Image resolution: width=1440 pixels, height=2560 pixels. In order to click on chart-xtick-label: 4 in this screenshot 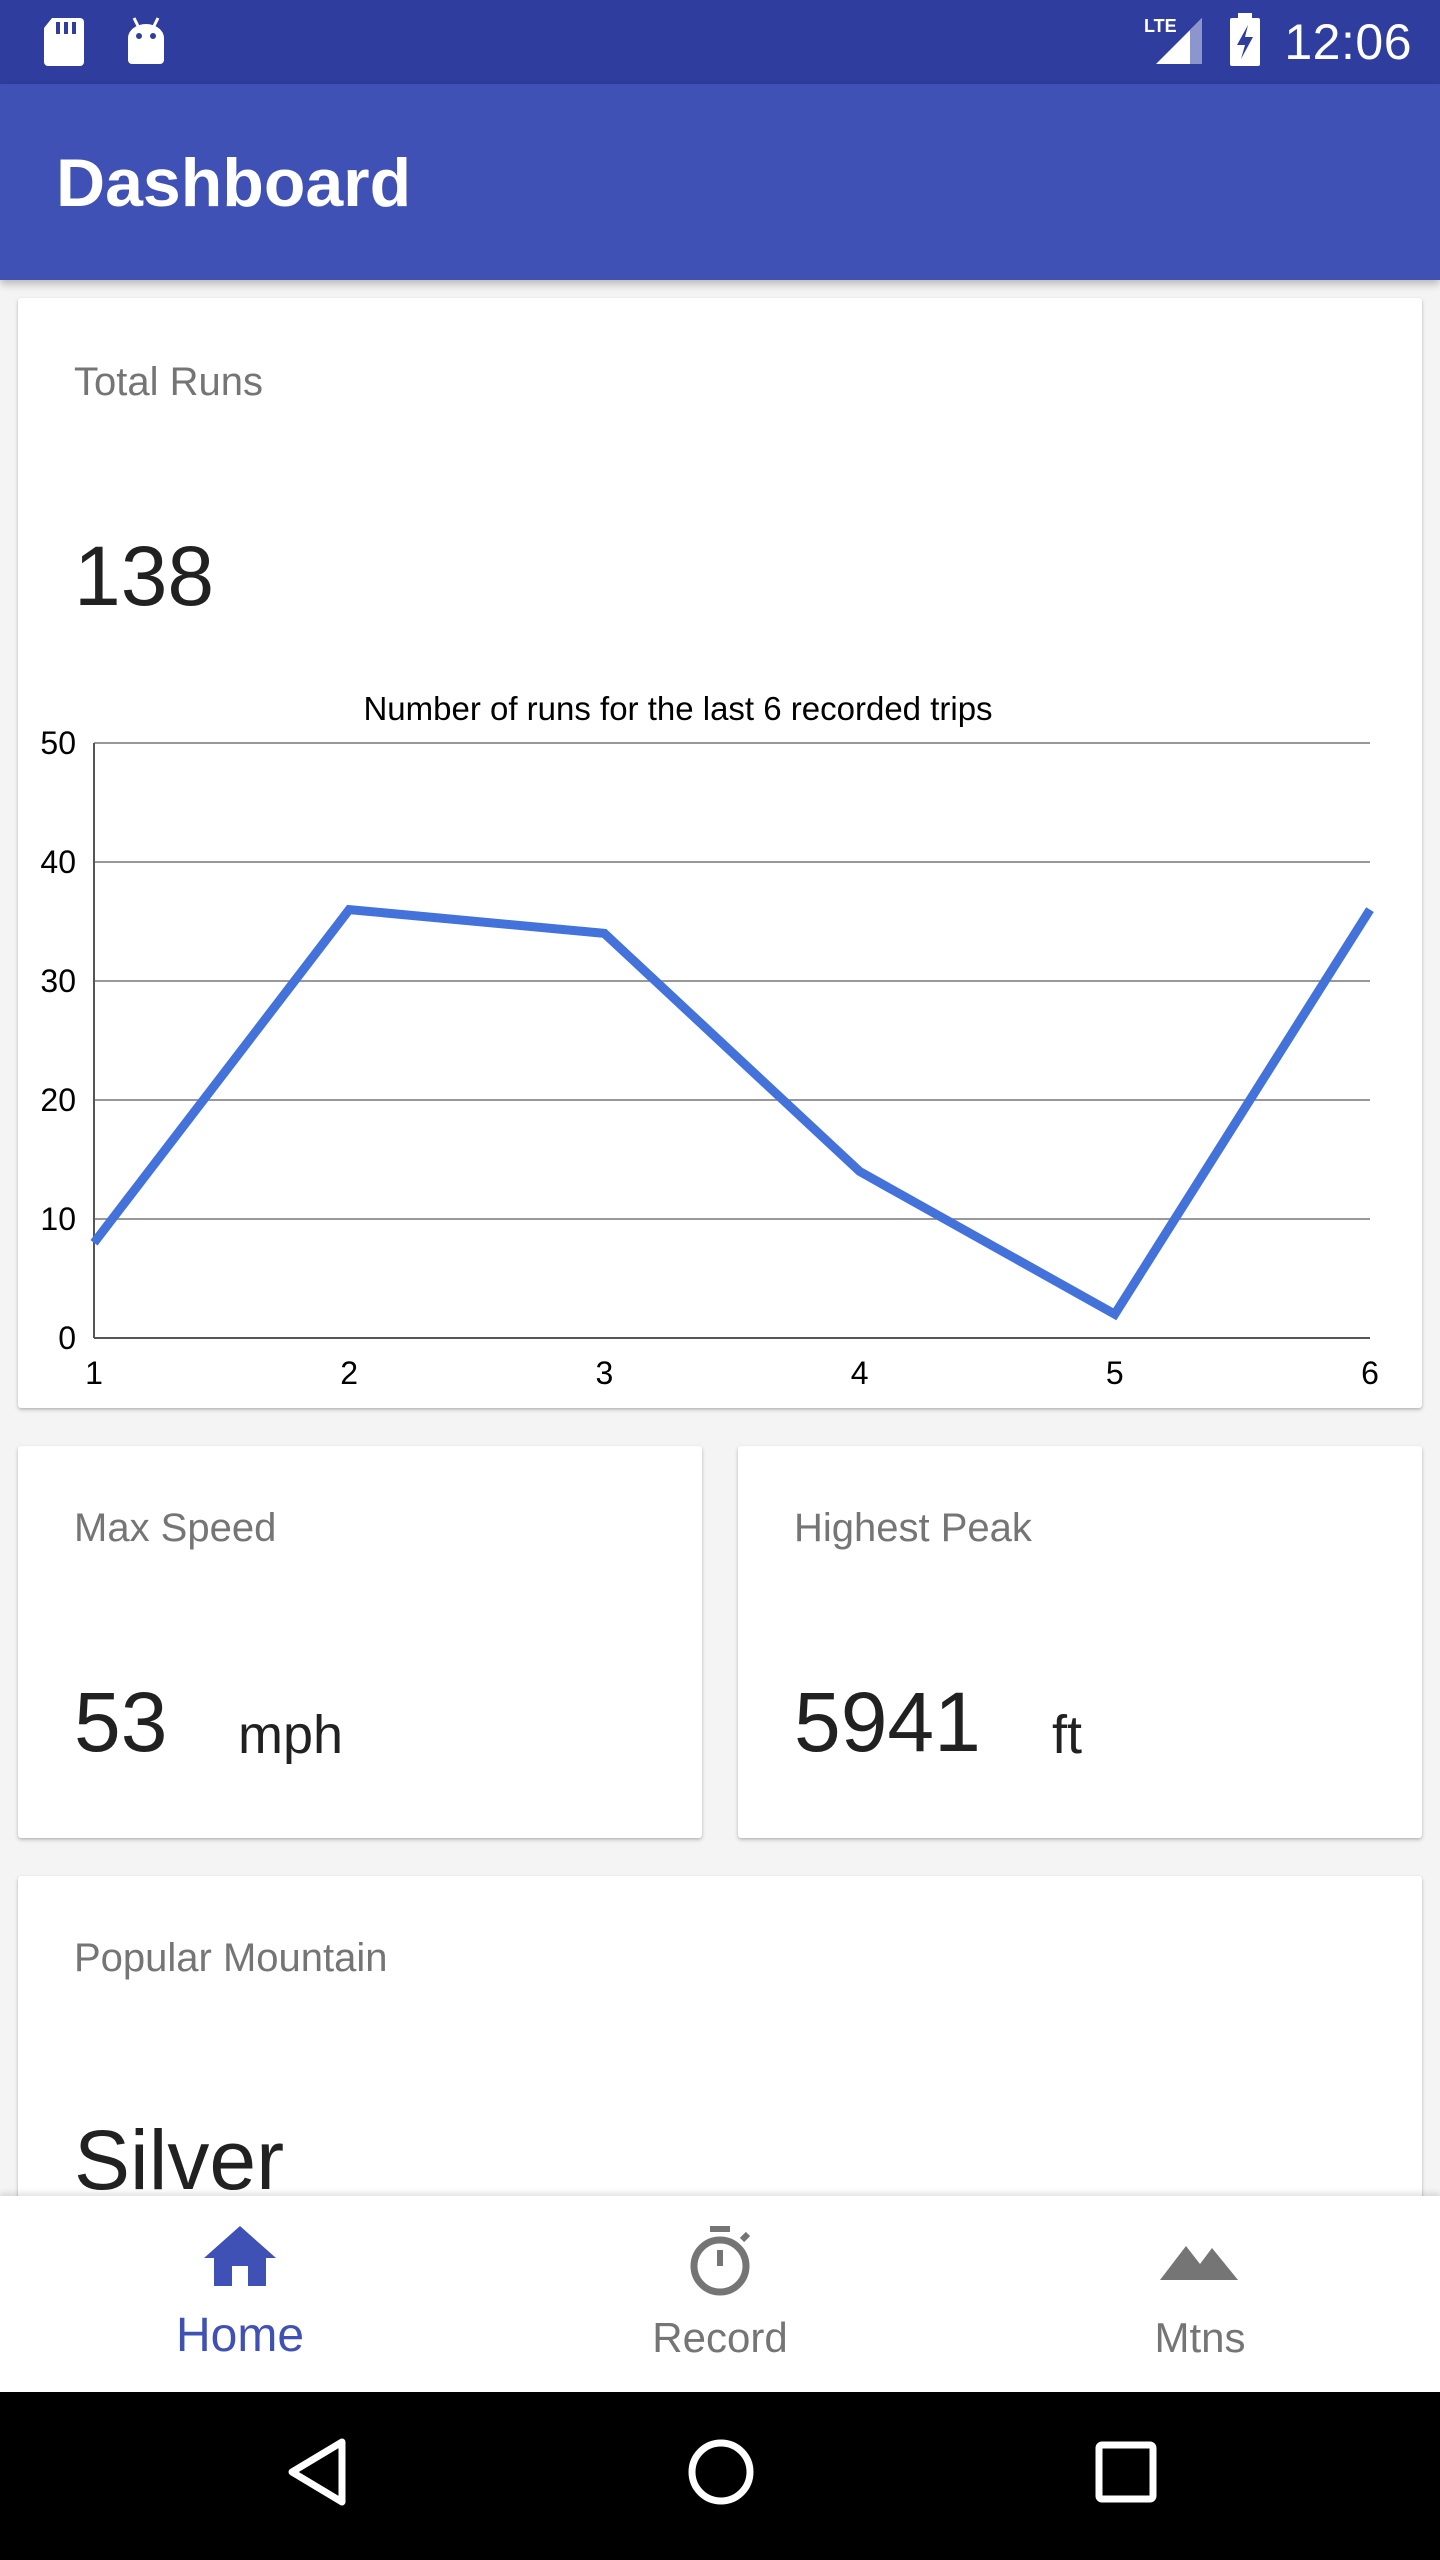, I will do `click(860, 1373)`.